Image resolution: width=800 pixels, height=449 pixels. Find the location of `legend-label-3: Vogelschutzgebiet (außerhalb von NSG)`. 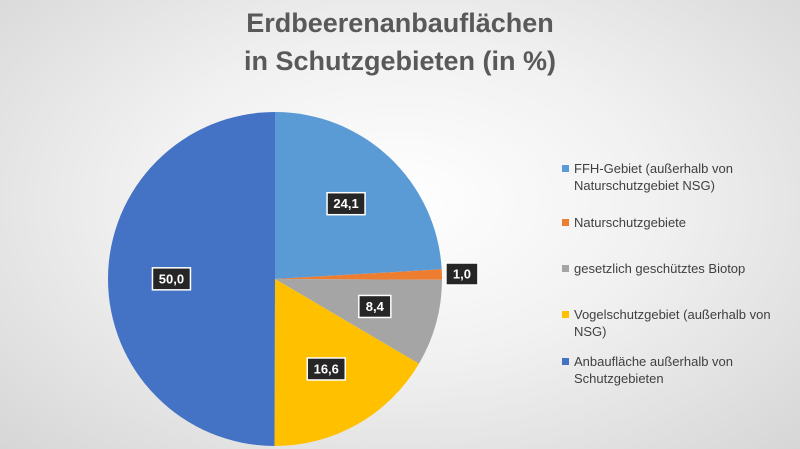

legend-label-3: Vogelschutzgebiet (außerhalb von NSG) is located at coordinates (672, 323).